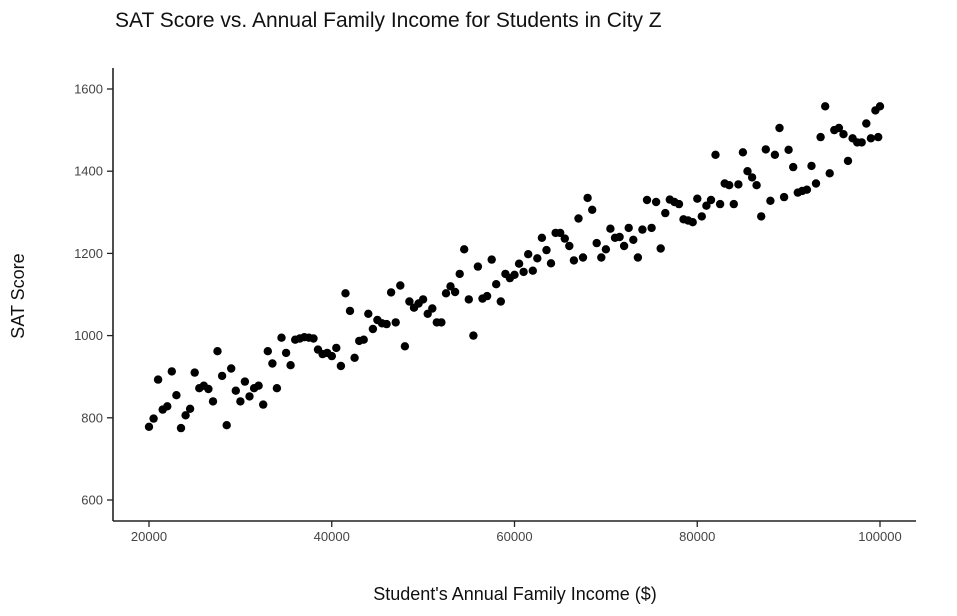 Image resolution: width=957 pixels, height=616 pixels. Describe the element at coordinates (92, 500) in the screenshot. I see `y-tick-label: 600` at that location.